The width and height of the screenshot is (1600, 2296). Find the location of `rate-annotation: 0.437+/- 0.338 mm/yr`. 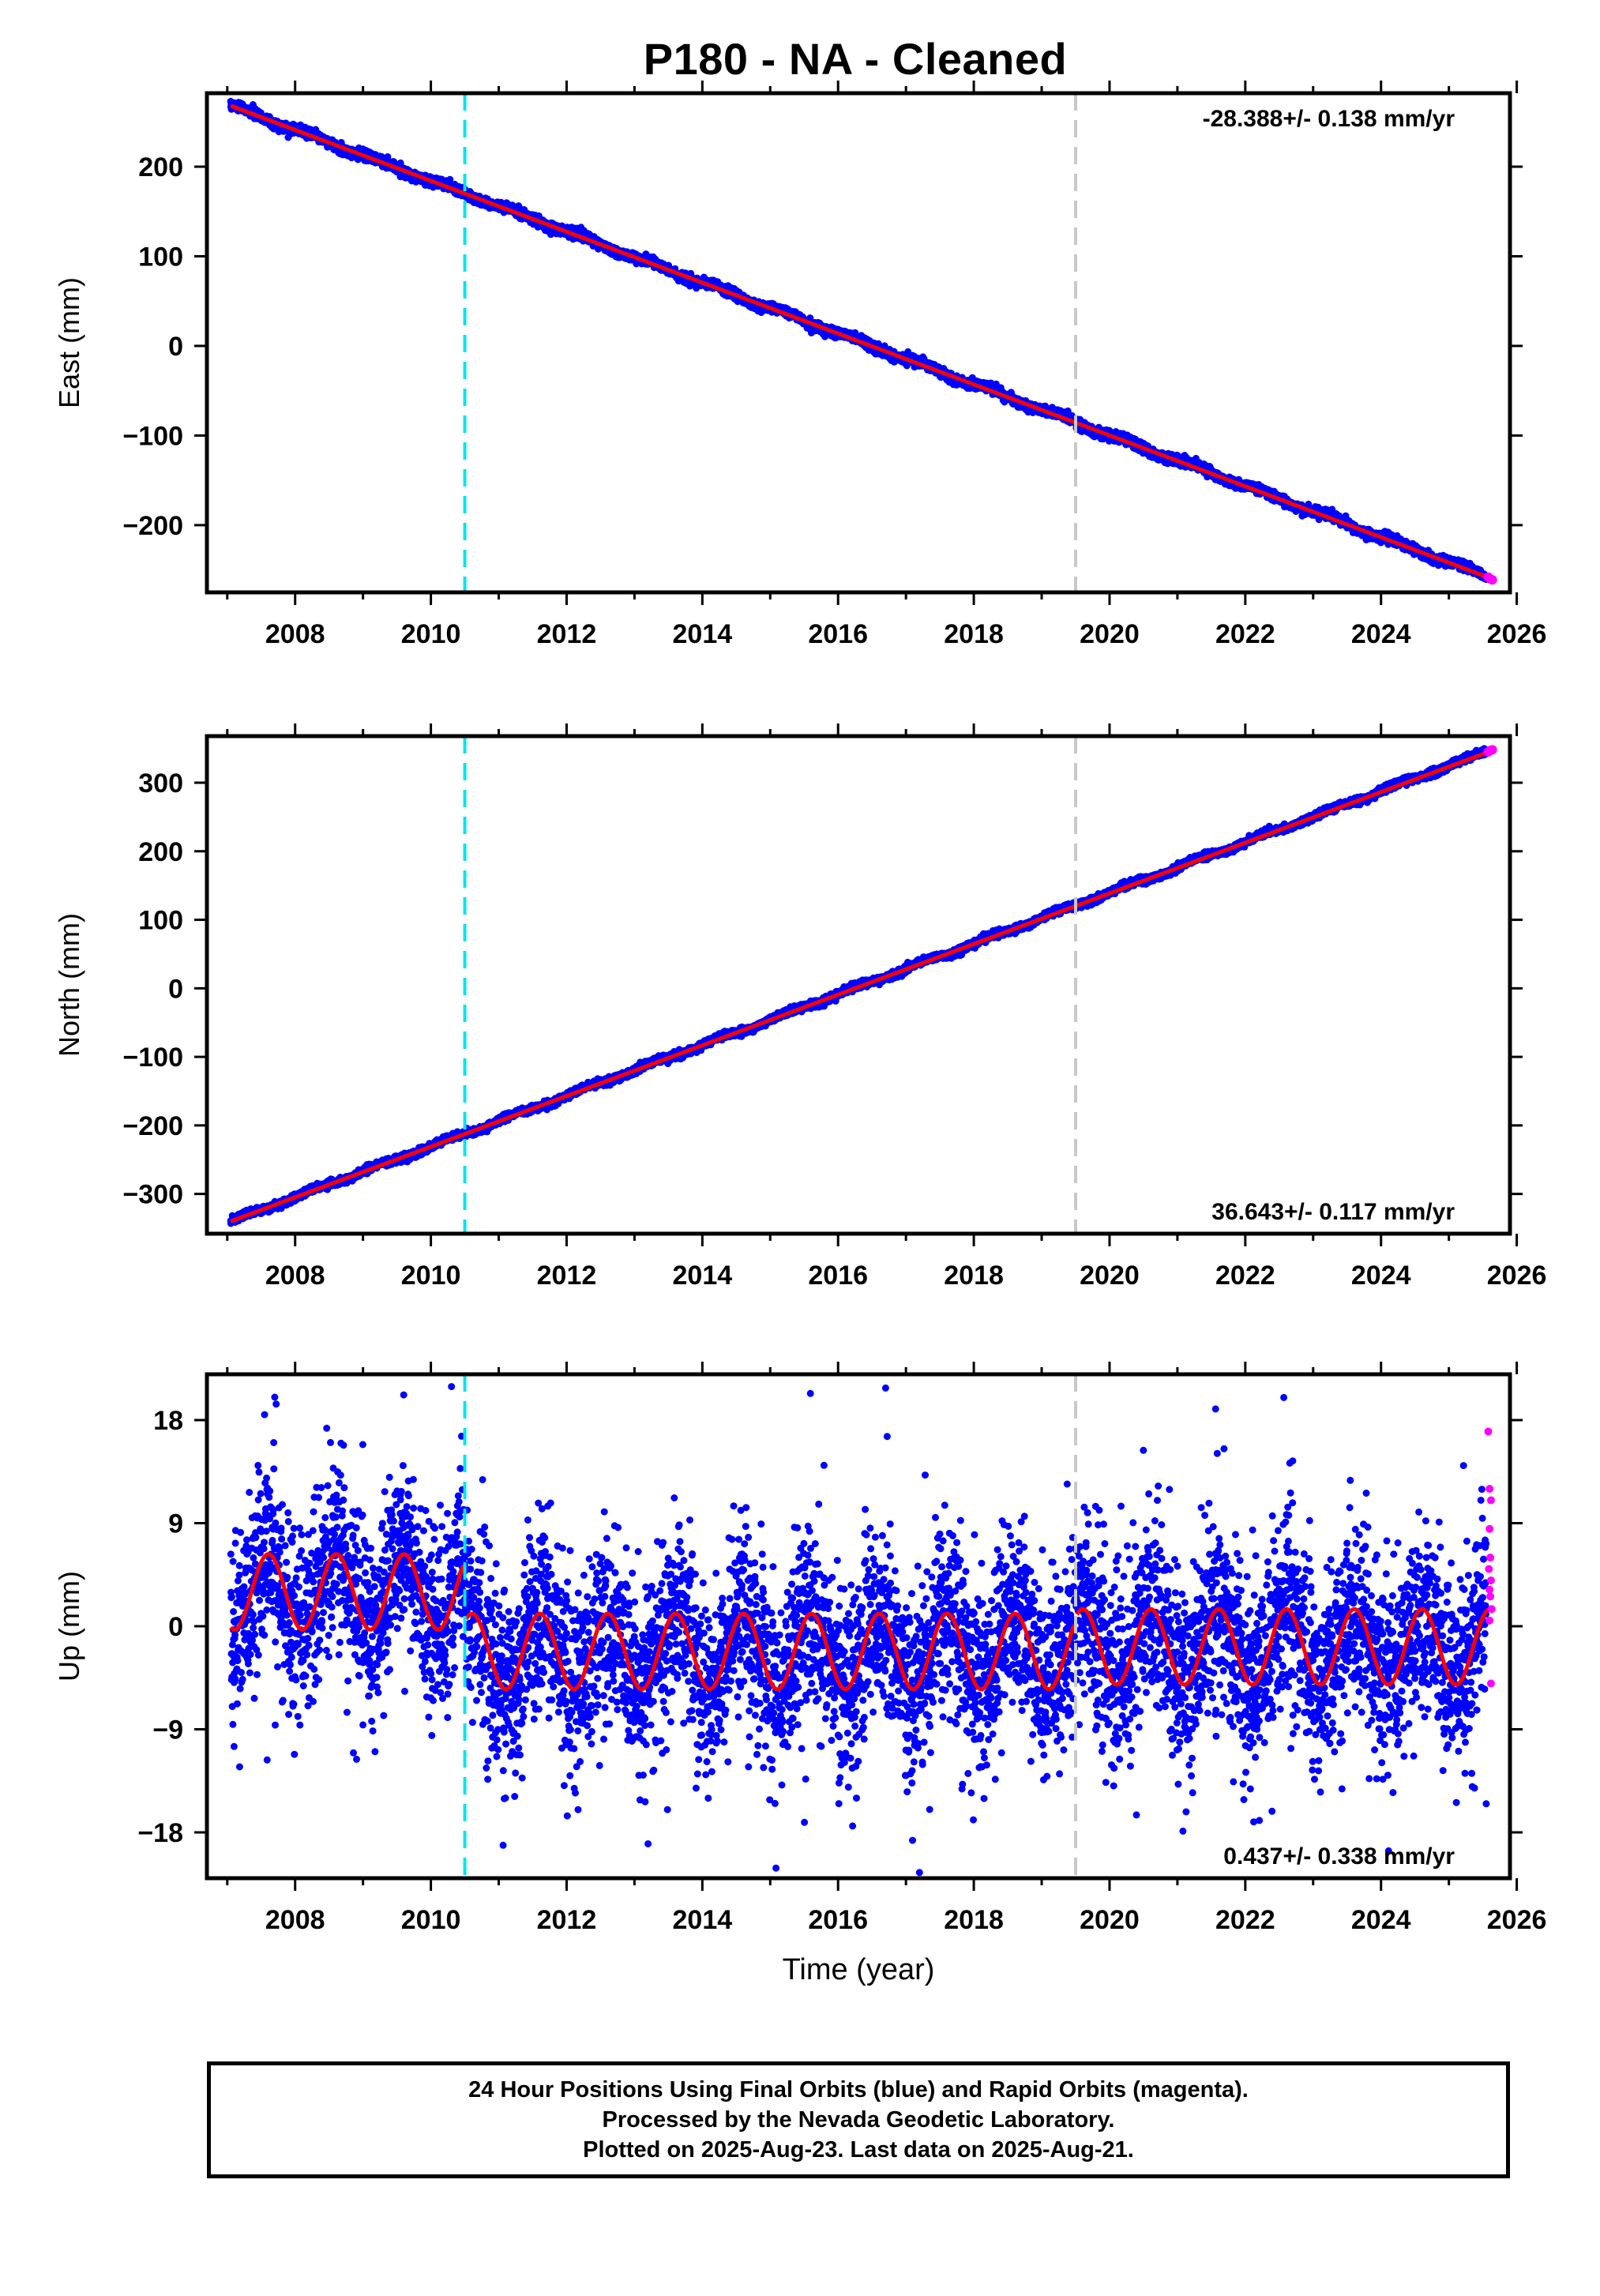

rate-annotation: 0.437+/- 0.338 mm/yr is located at coordinates (1339, 1856).